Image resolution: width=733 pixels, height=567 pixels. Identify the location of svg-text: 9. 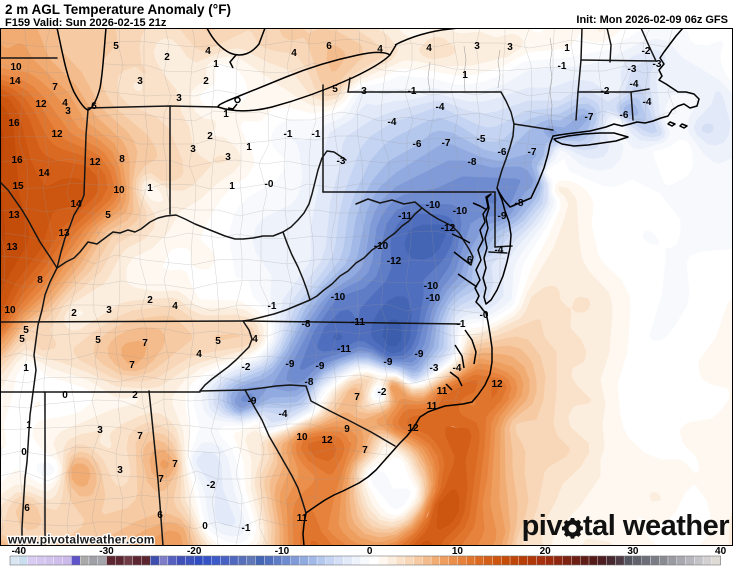
(347, 429).